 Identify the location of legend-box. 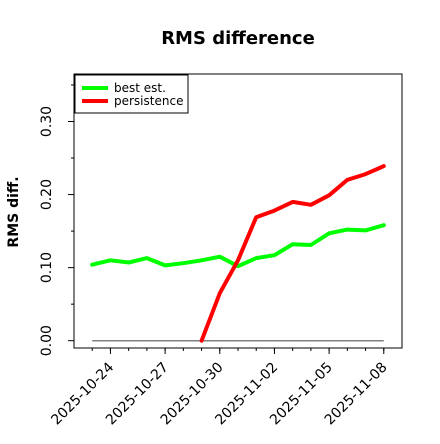
(131, 94).